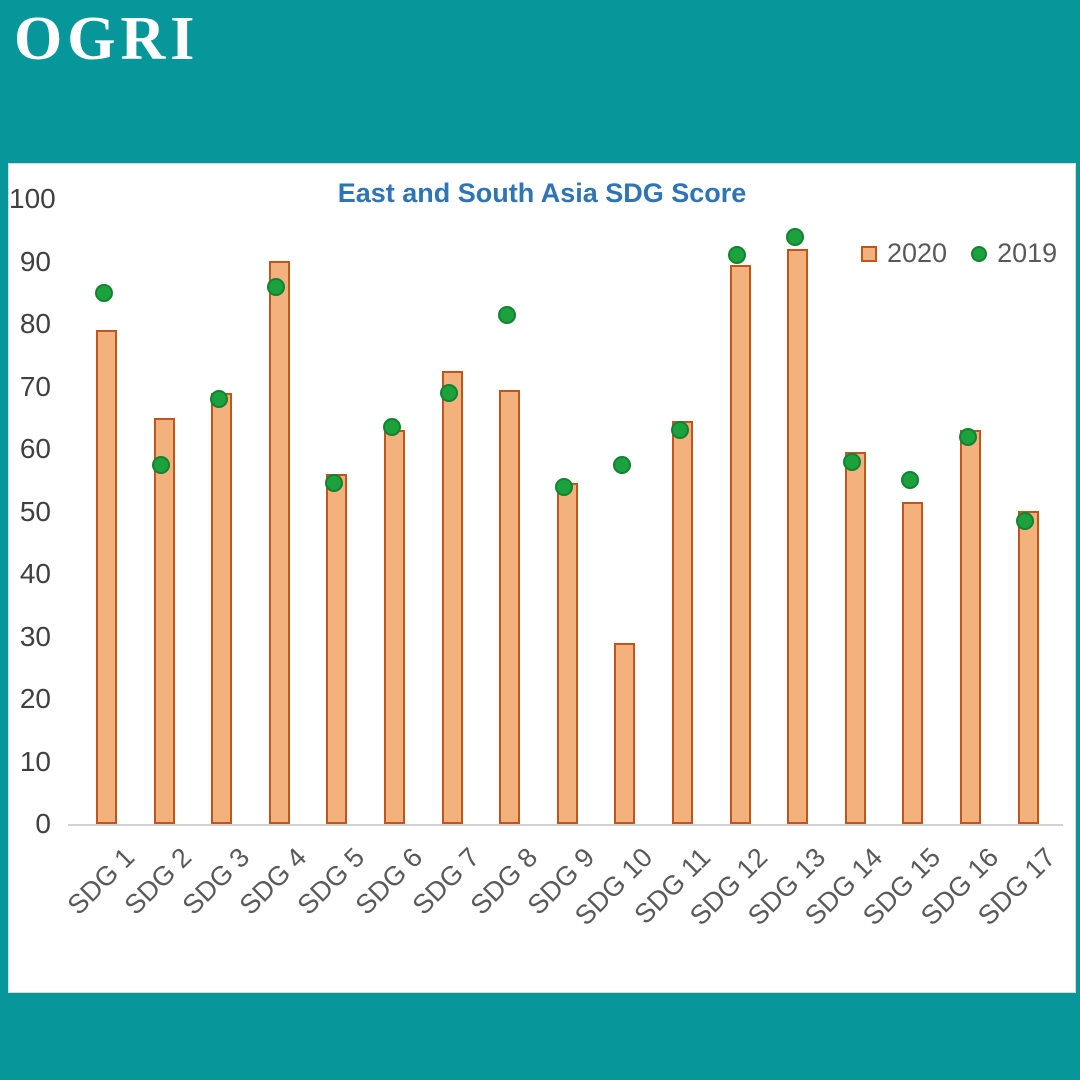 This screenshot has height=1080, width=1080. What do you see at coordinates (32, 198) in the screenshot?
I see `y-tick-label: 100` at bounding box center [32, 198].